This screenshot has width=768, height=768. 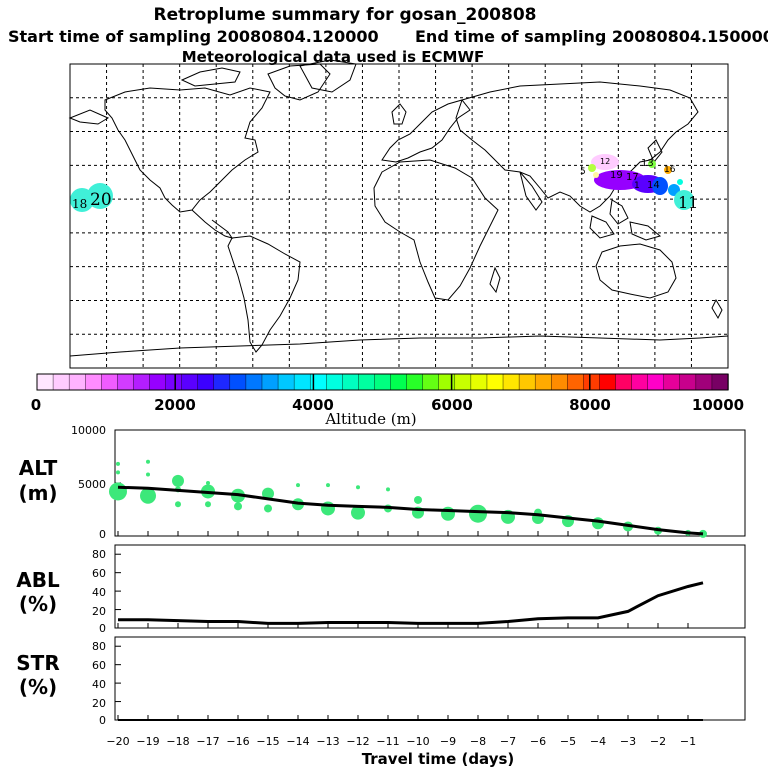 I want to click on x-tick-label: −12, so click(x=357, y=741).